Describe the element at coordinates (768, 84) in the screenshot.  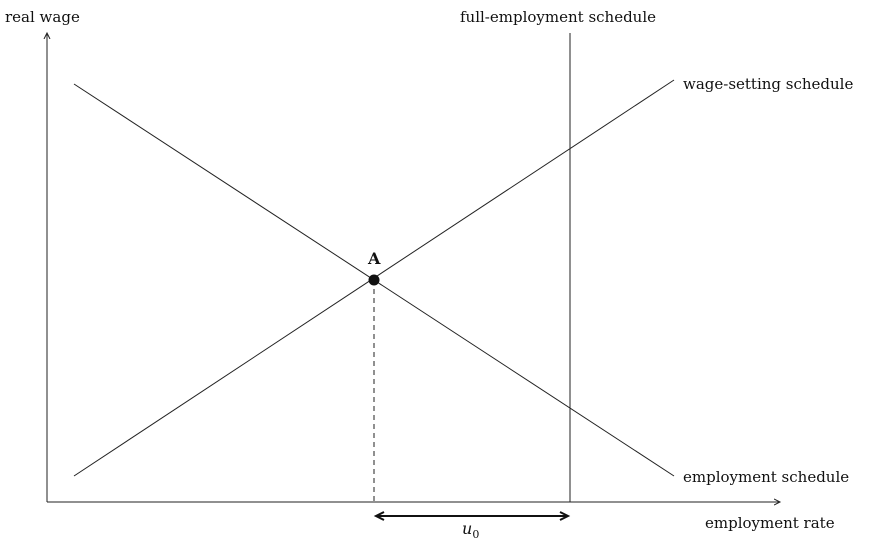
I see `wage-setting-schedule-label: wage-setting schedule` at that location.